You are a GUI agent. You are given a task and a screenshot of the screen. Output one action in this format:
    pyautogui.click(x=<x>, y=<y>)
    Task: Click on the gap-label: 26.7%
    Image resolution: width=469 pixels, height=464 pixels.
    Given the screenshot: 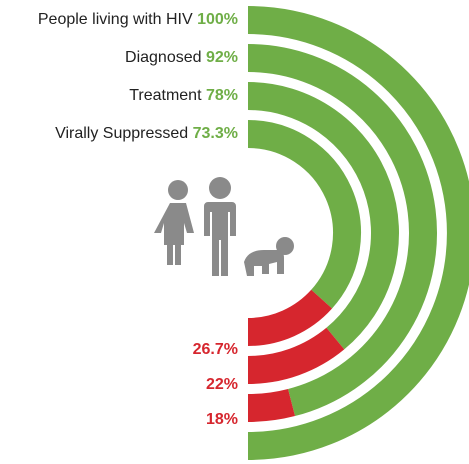 What is the action you would take?
    pyautogui.click(x=215, y=349)
    